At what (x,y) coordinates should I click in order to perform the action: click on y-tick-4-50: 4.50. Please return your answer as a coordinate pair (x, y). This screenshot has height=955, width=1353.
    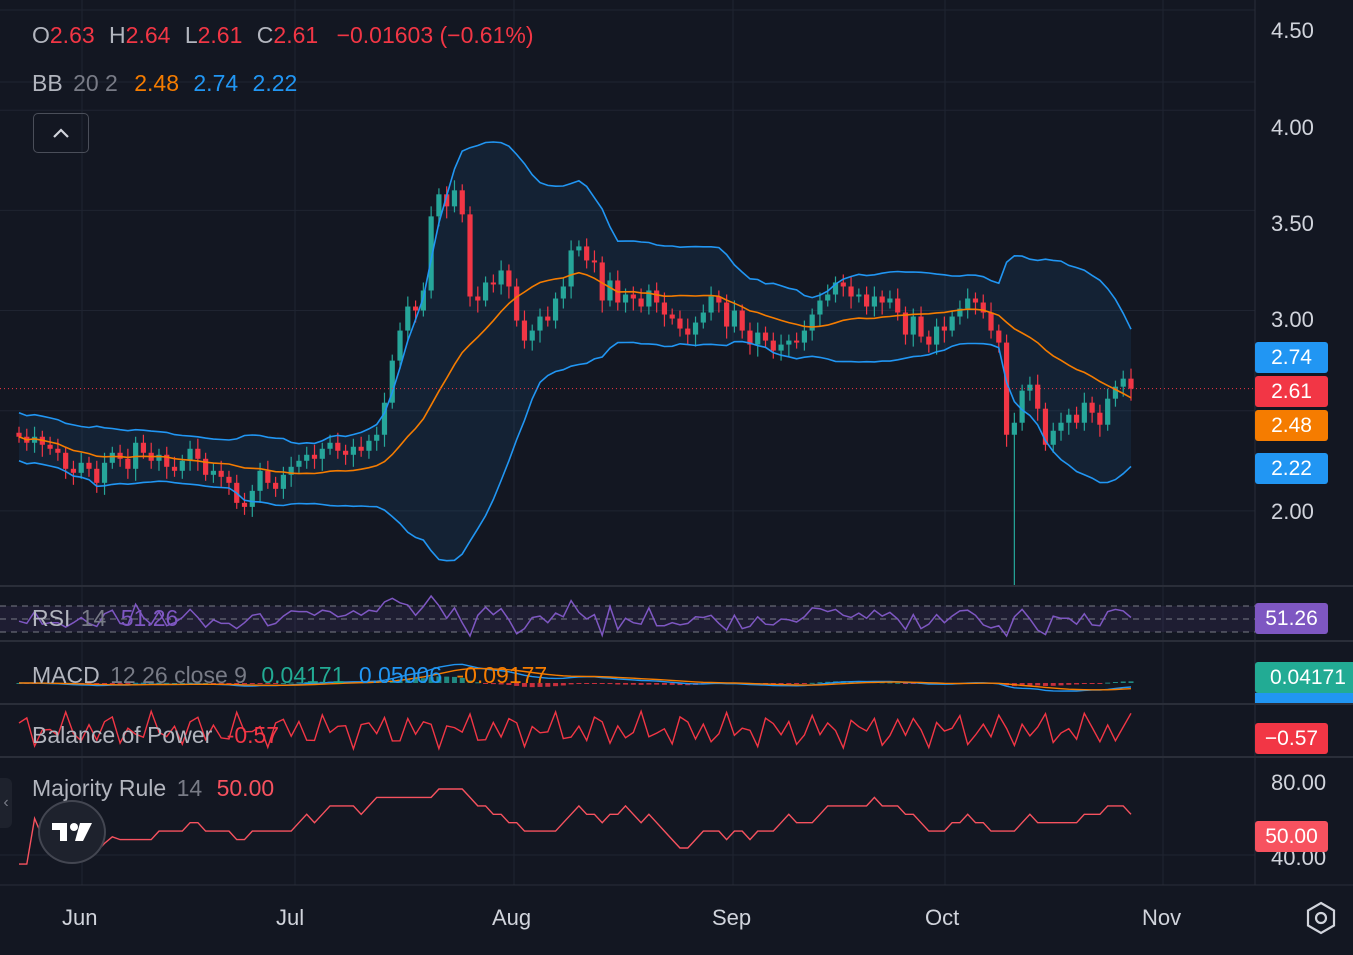
    Looking at the image, I should click on (1292, 30).